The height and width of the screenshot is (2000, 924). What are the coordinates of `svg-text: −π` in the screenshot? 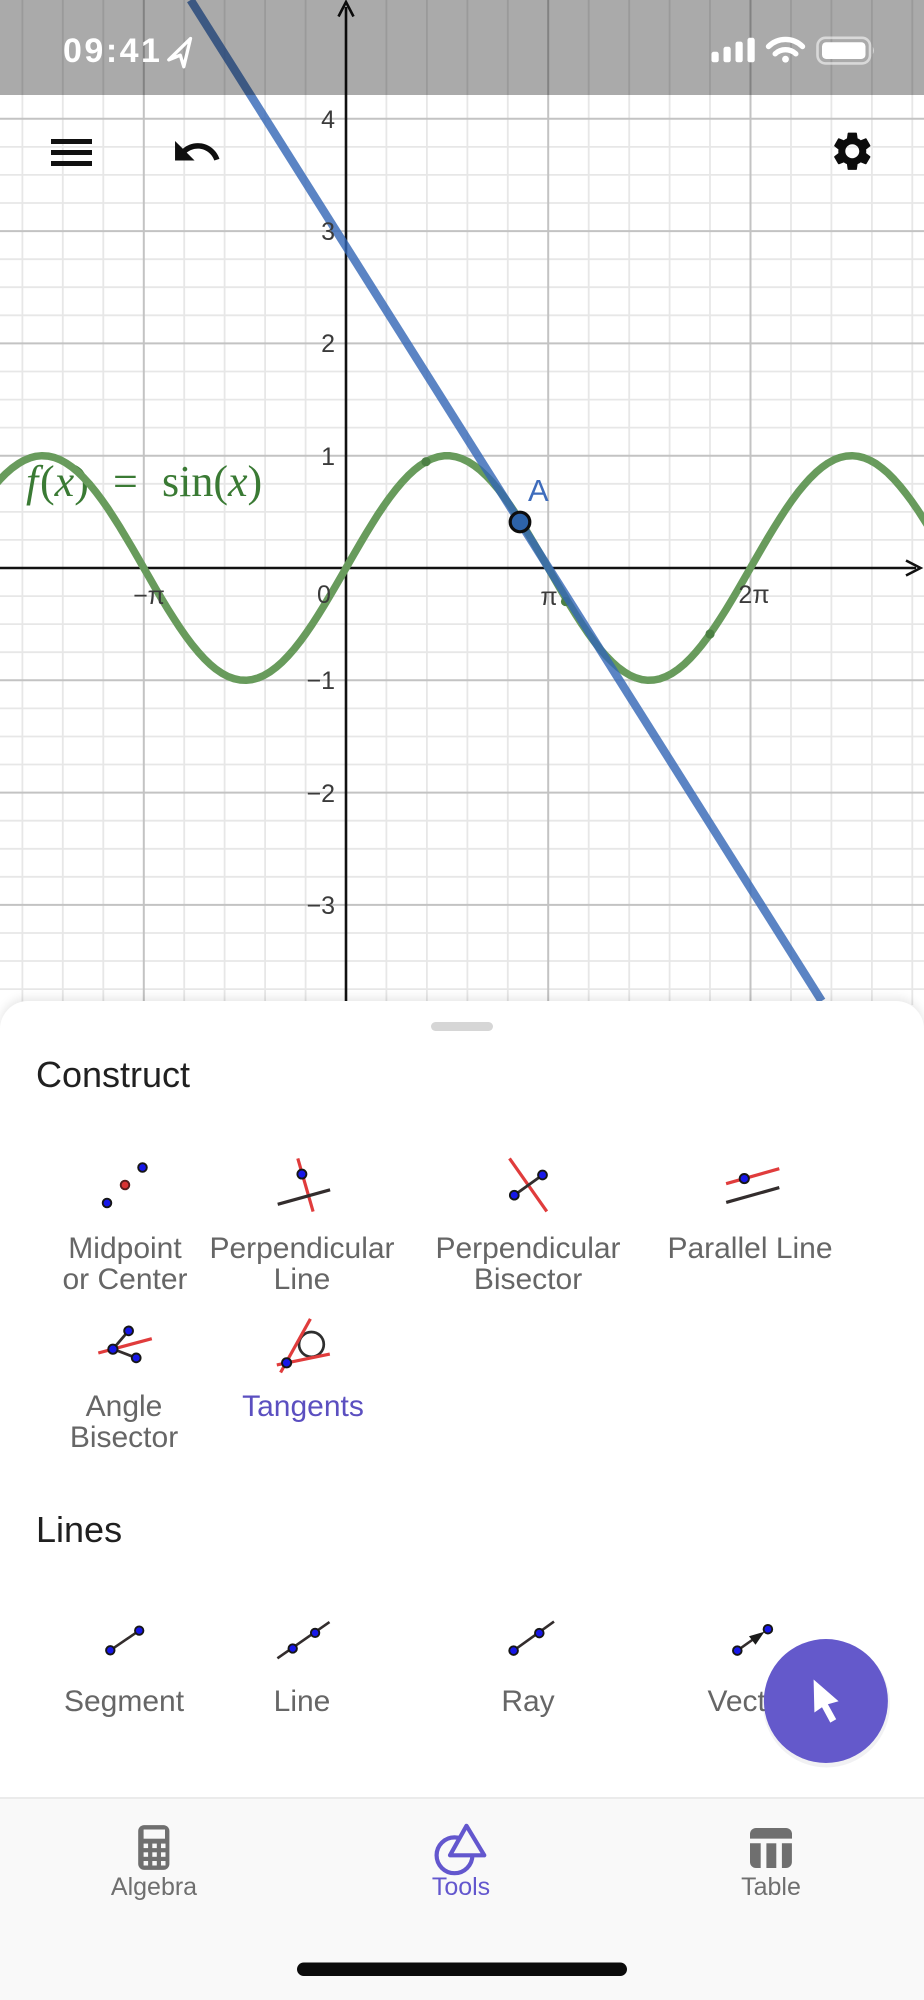 It's located at (149, 596).